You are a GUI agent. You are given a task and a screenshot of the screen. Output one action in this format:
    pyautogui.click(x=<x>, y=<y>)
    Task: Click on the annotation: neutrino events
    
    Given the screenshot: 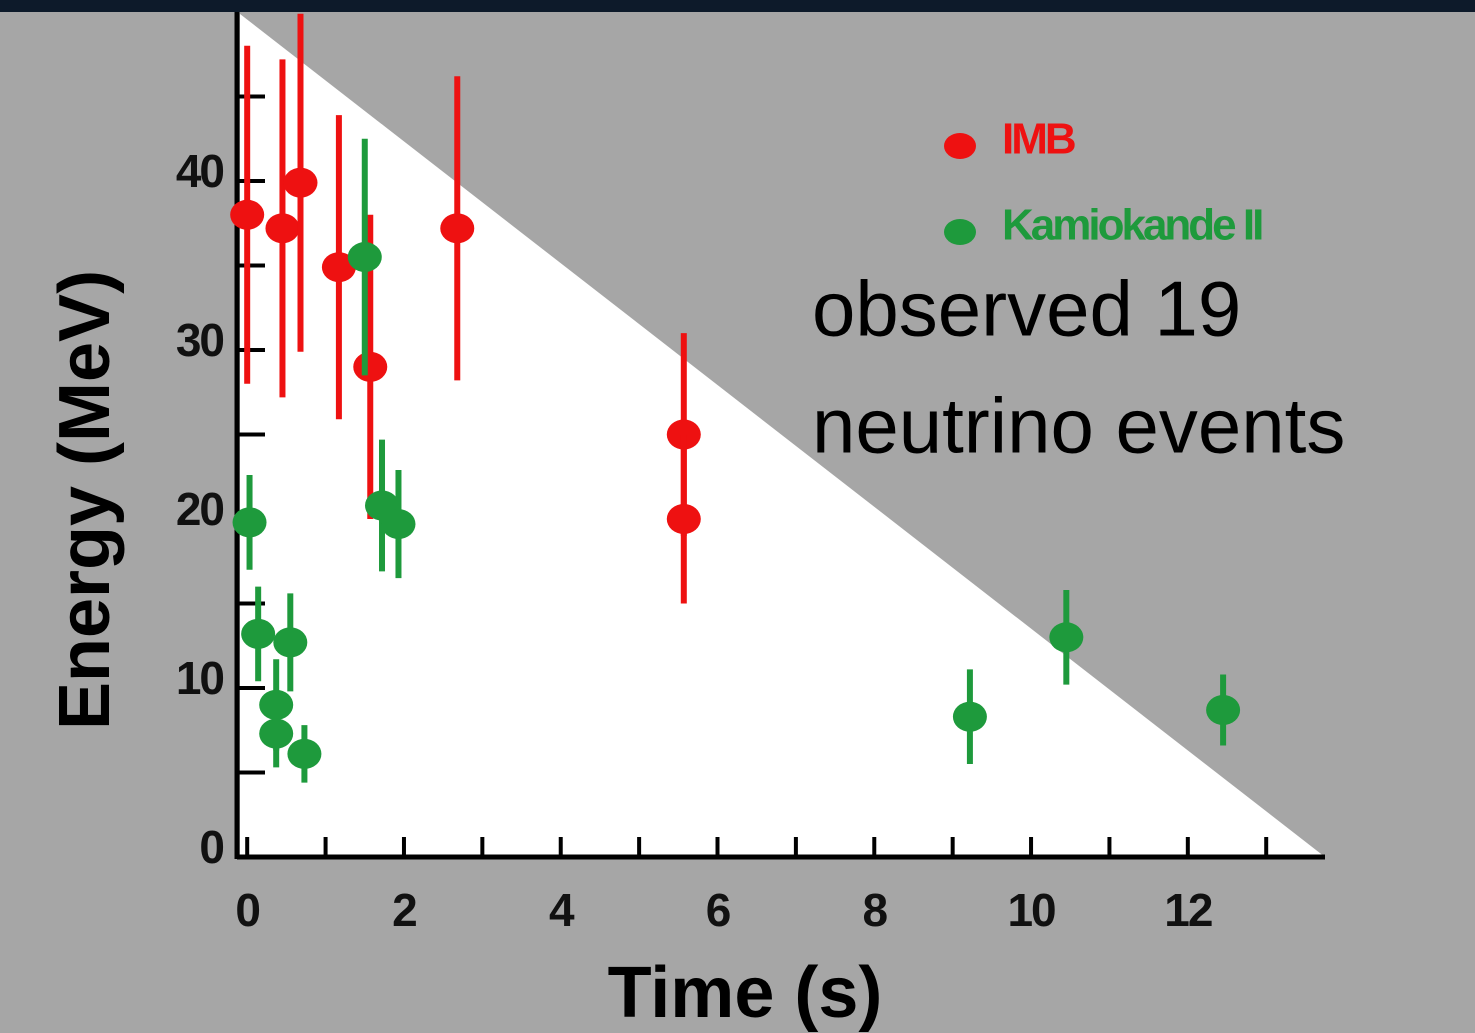 What is the action you would take?
    pyautogui.click(x=1078, y=426)
    